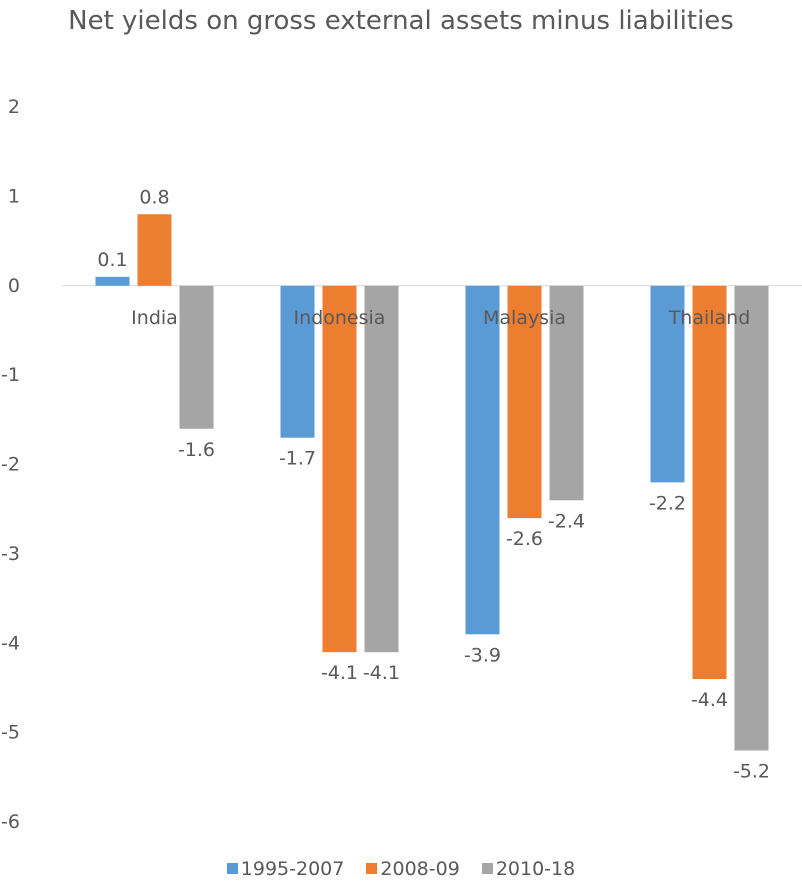 Image resolution: width=802 pixels, height=884 pixels. I want to click on data-label: 0.8, so click(154, 197).